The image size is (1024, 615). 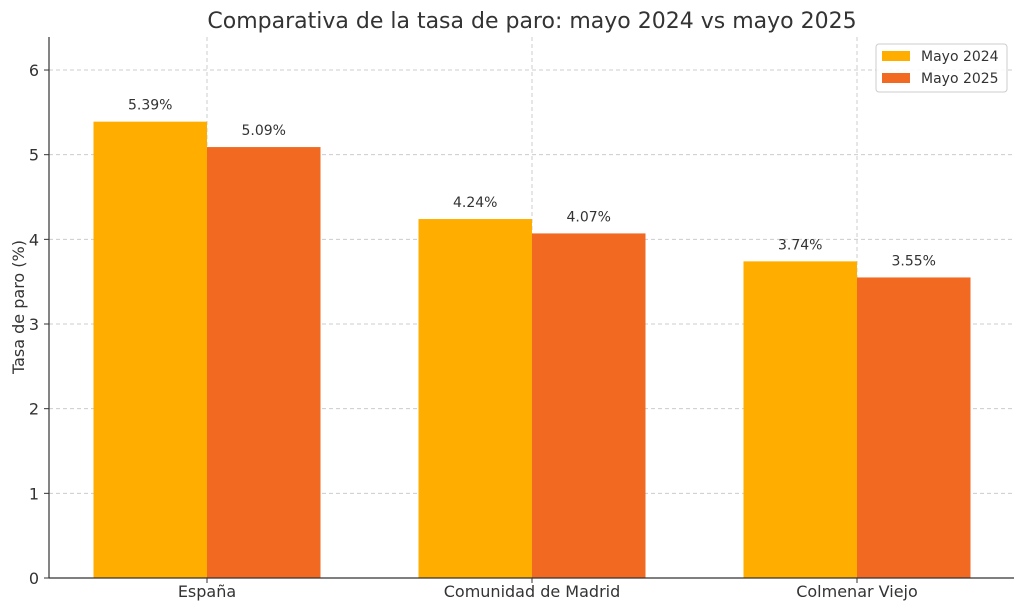 I want to click on legend-label-2024: Mayo 2024, so click(x=960, y=57).